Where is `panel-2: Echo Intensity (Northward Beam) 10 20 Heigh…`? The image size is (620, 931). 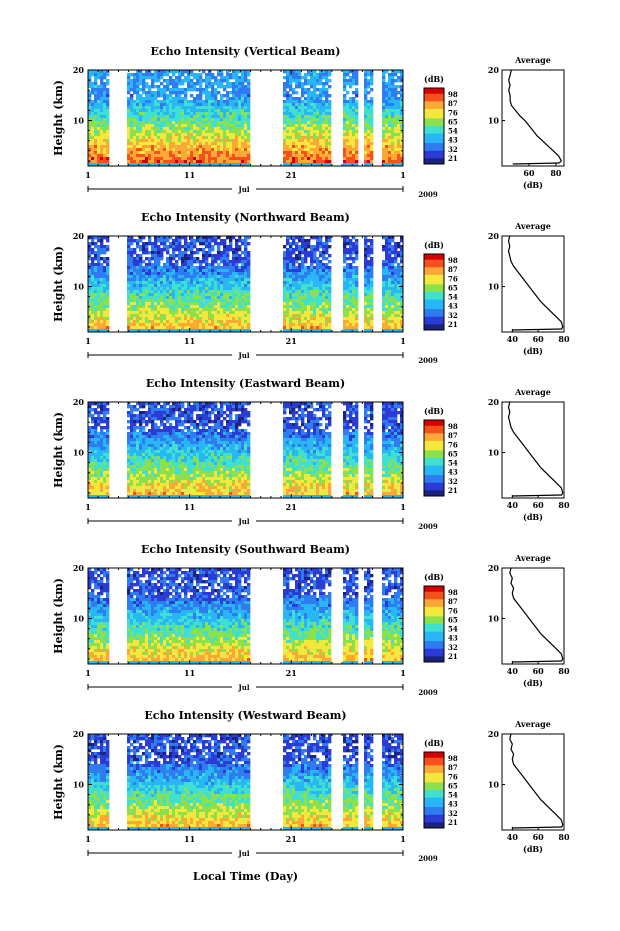
panel-2: Echo Intensity (Northward Beam) 10 20 Heigh… is located at coordinates (311, 288).